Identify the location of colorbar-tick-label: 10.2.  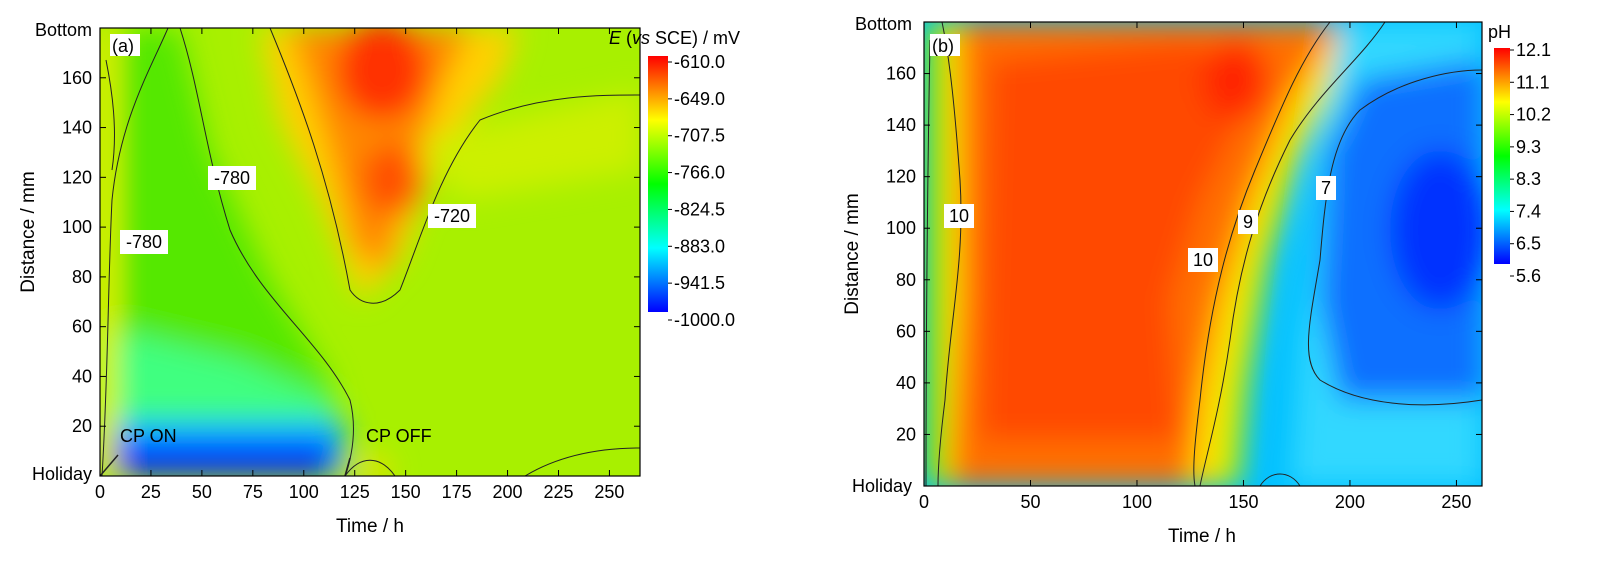
(1533, 115).